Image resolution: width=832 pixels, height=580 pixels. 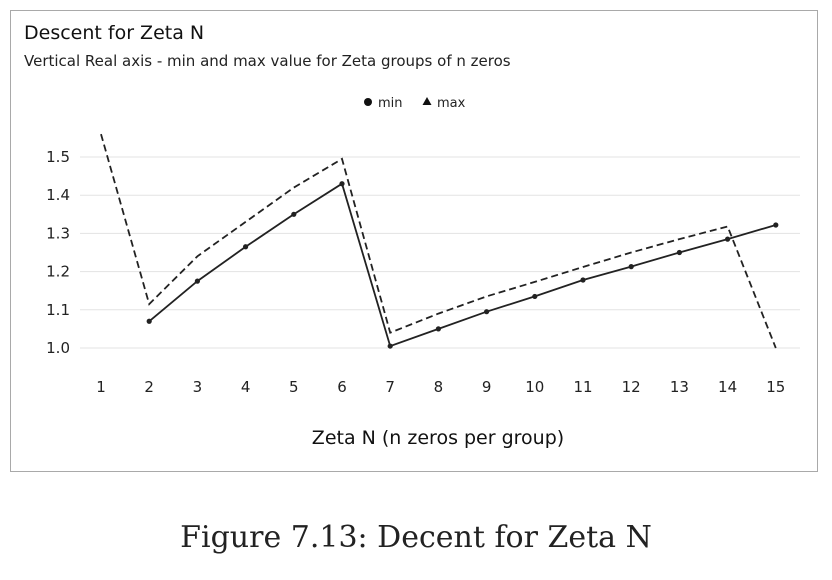 I want to click on x-tick-label: 4, so click(x=246, y=387).